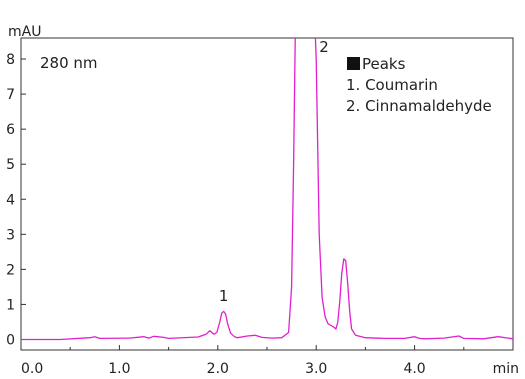 Image resolution: width=525 pixels, height=379 pixels. I want to click on peak-label-2: 2, so click(324, 47).